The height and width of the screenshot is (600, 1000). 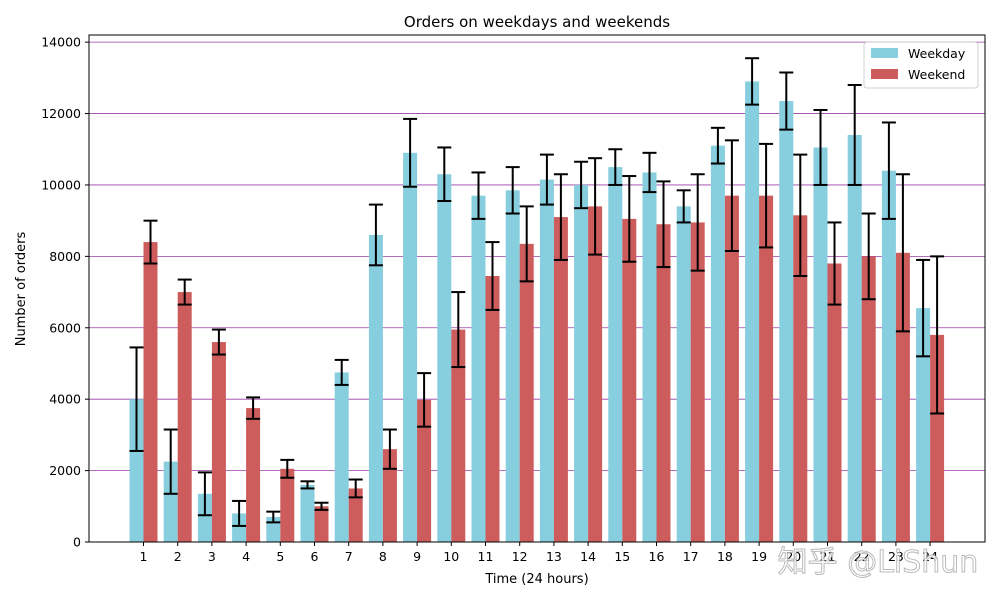 I want to click on x-tick-label: 2, so click(x=178, y=556).